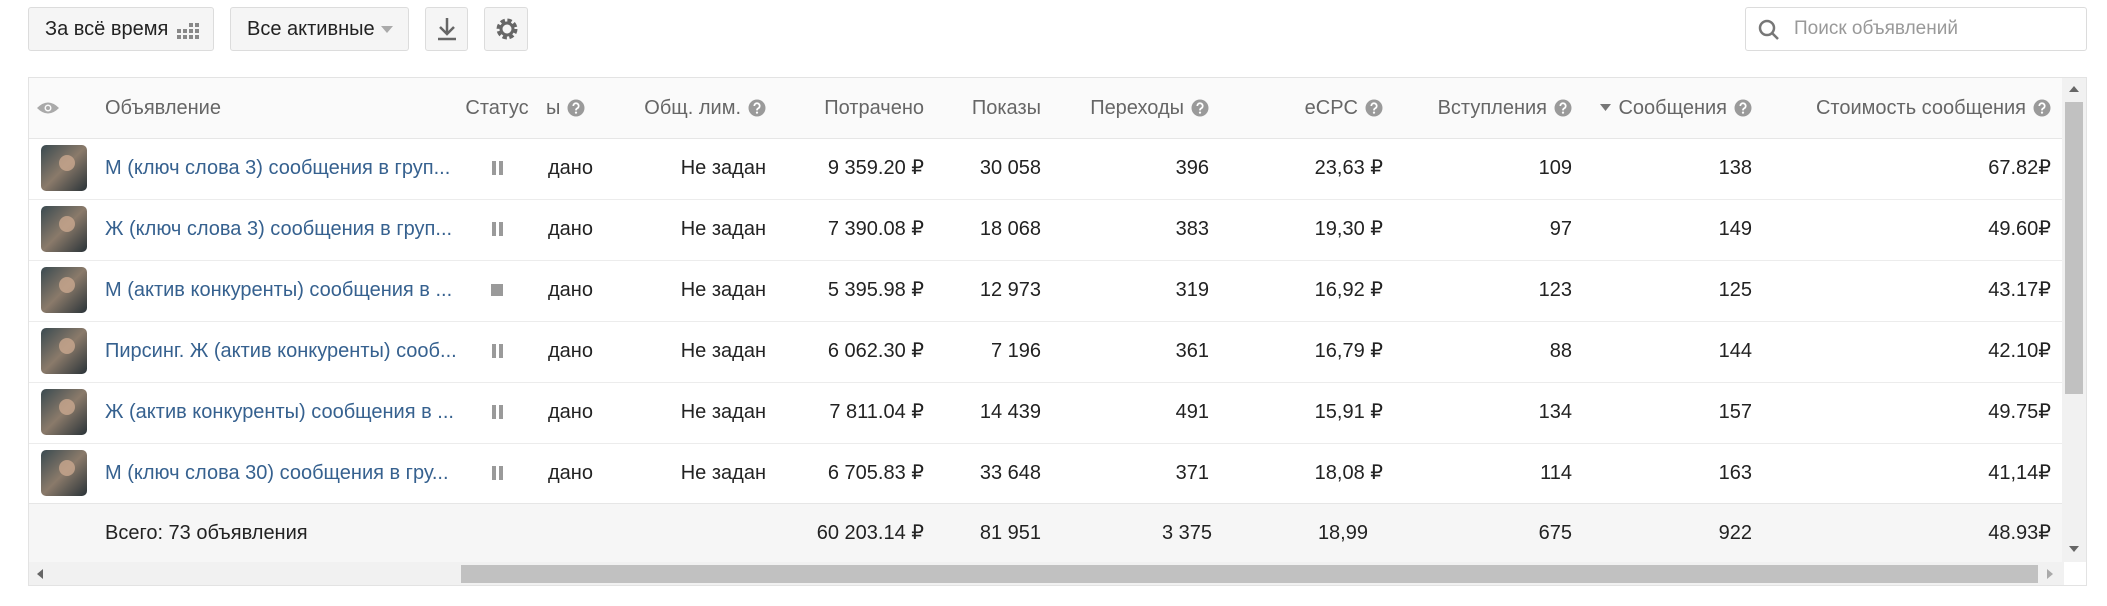 This screenshot has height=606, width=2107. What do you see at coordinates (1186, 533) in the screenshot?
I see `footer-value: 3 375` at bounding box center [1186, 533].